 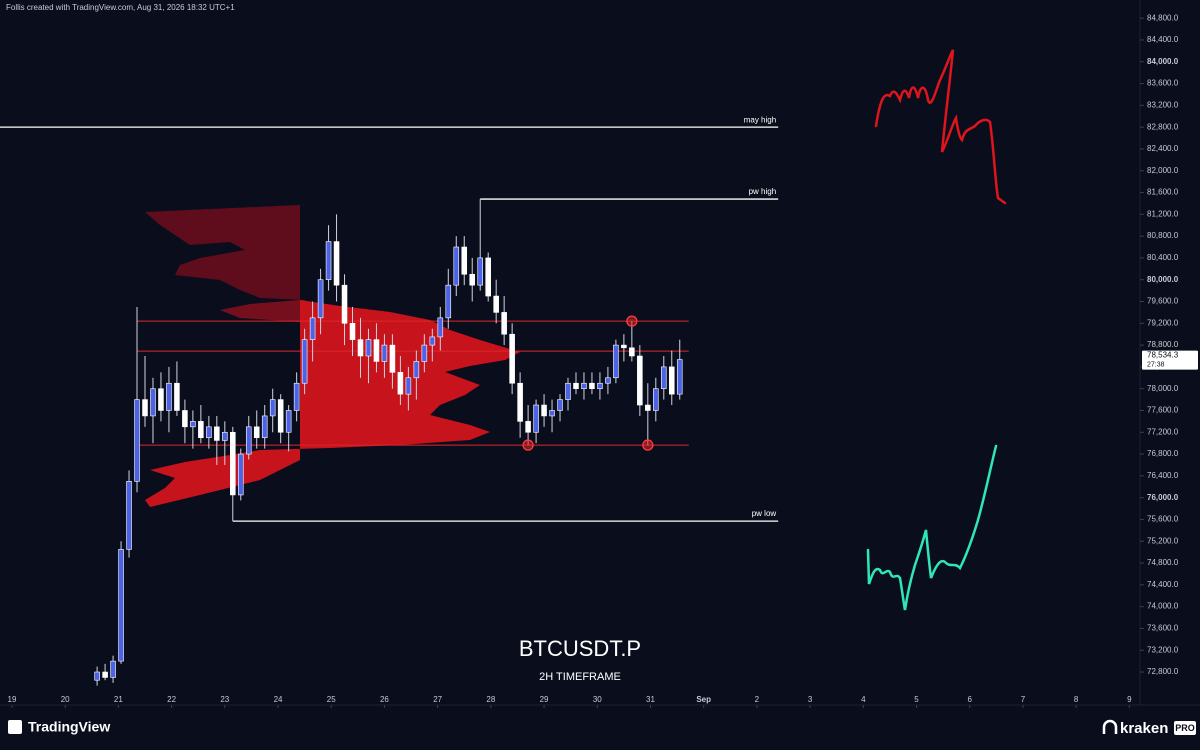 I want to click on y-tick-label: 80,000.0, so click(x=1163, y=279).